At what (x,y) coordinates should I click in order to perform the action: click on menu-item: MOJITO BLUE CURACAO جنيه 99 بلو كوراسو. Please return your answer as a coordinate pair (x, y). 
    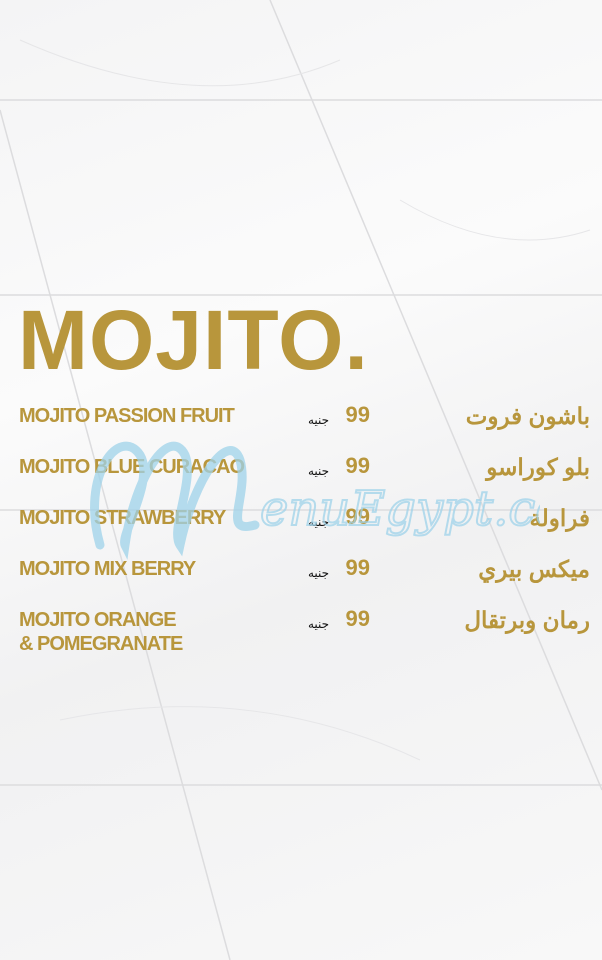
    Looking at the image, I should click on (301, 479).